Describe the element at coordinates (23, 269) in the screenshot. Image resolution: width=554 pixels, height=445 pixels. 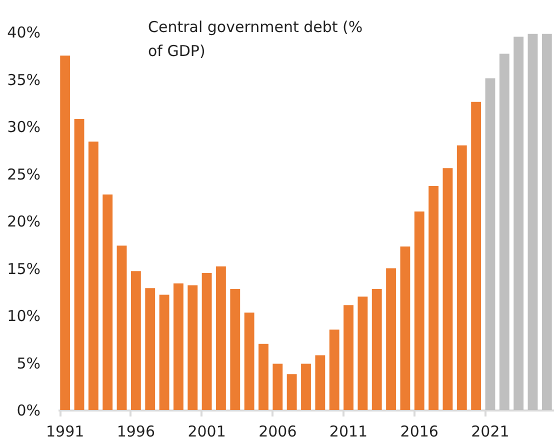
I see `y-tick-label: 15%` at that location.